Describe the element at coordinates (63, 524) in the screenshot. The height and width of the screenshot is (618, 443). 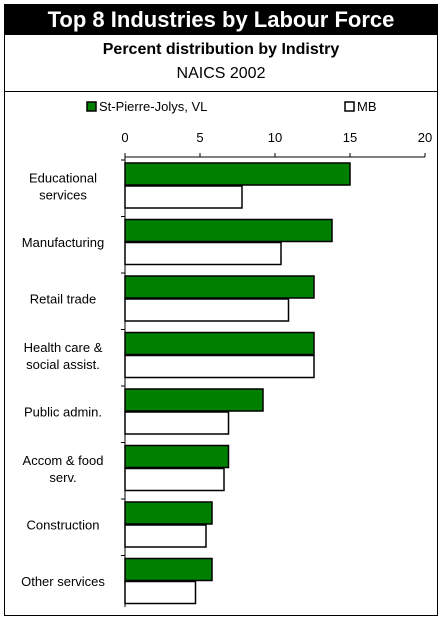
I see `category-label-7: Construction` at that location.